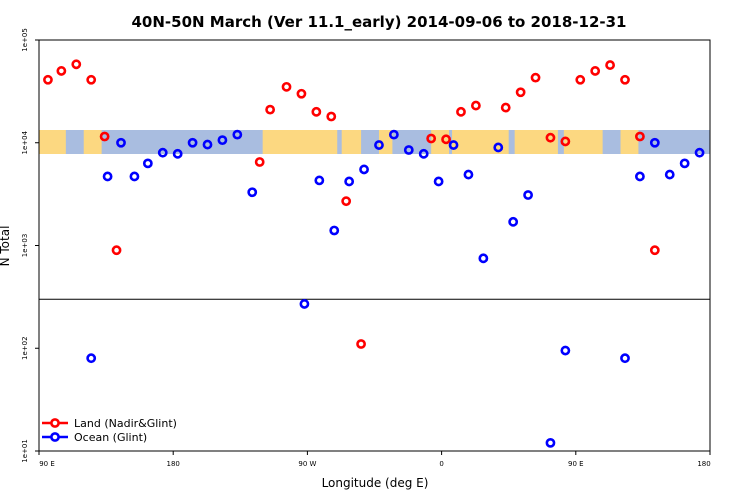  I want to click on world-map-band, so click(374, 142).